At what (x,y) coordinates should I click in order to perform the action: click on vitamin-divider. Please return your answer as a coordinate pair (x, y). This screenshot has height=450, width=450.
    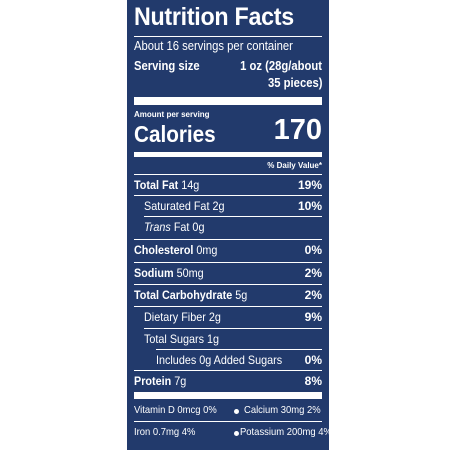
    Looking at the image, I should click on (228, 421).